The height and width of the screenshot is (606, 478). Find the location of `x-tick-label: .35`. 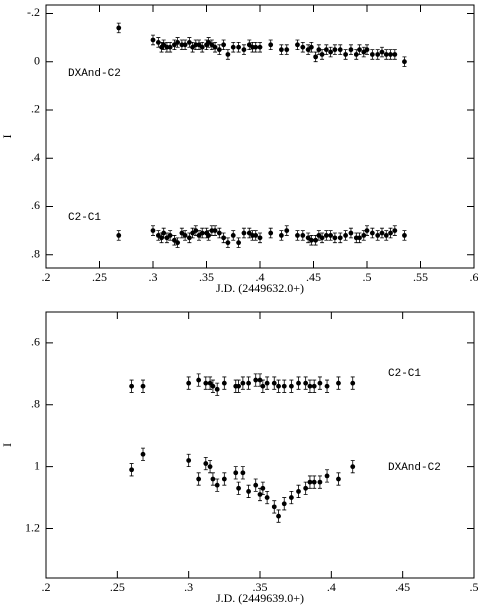

x-tick-label: .35 is located at coordinates (206, 277).